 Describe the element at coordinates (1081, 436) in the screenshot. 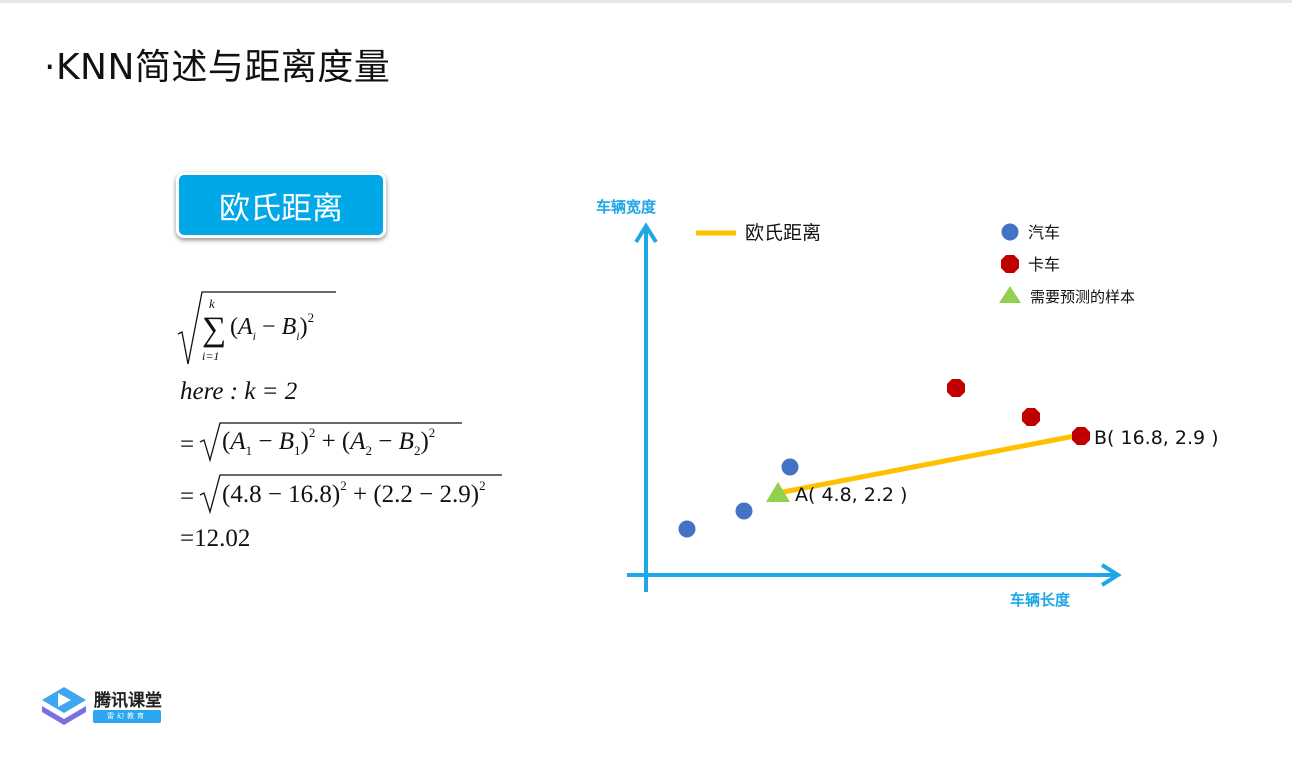

I see `point-b-marker` at that location.